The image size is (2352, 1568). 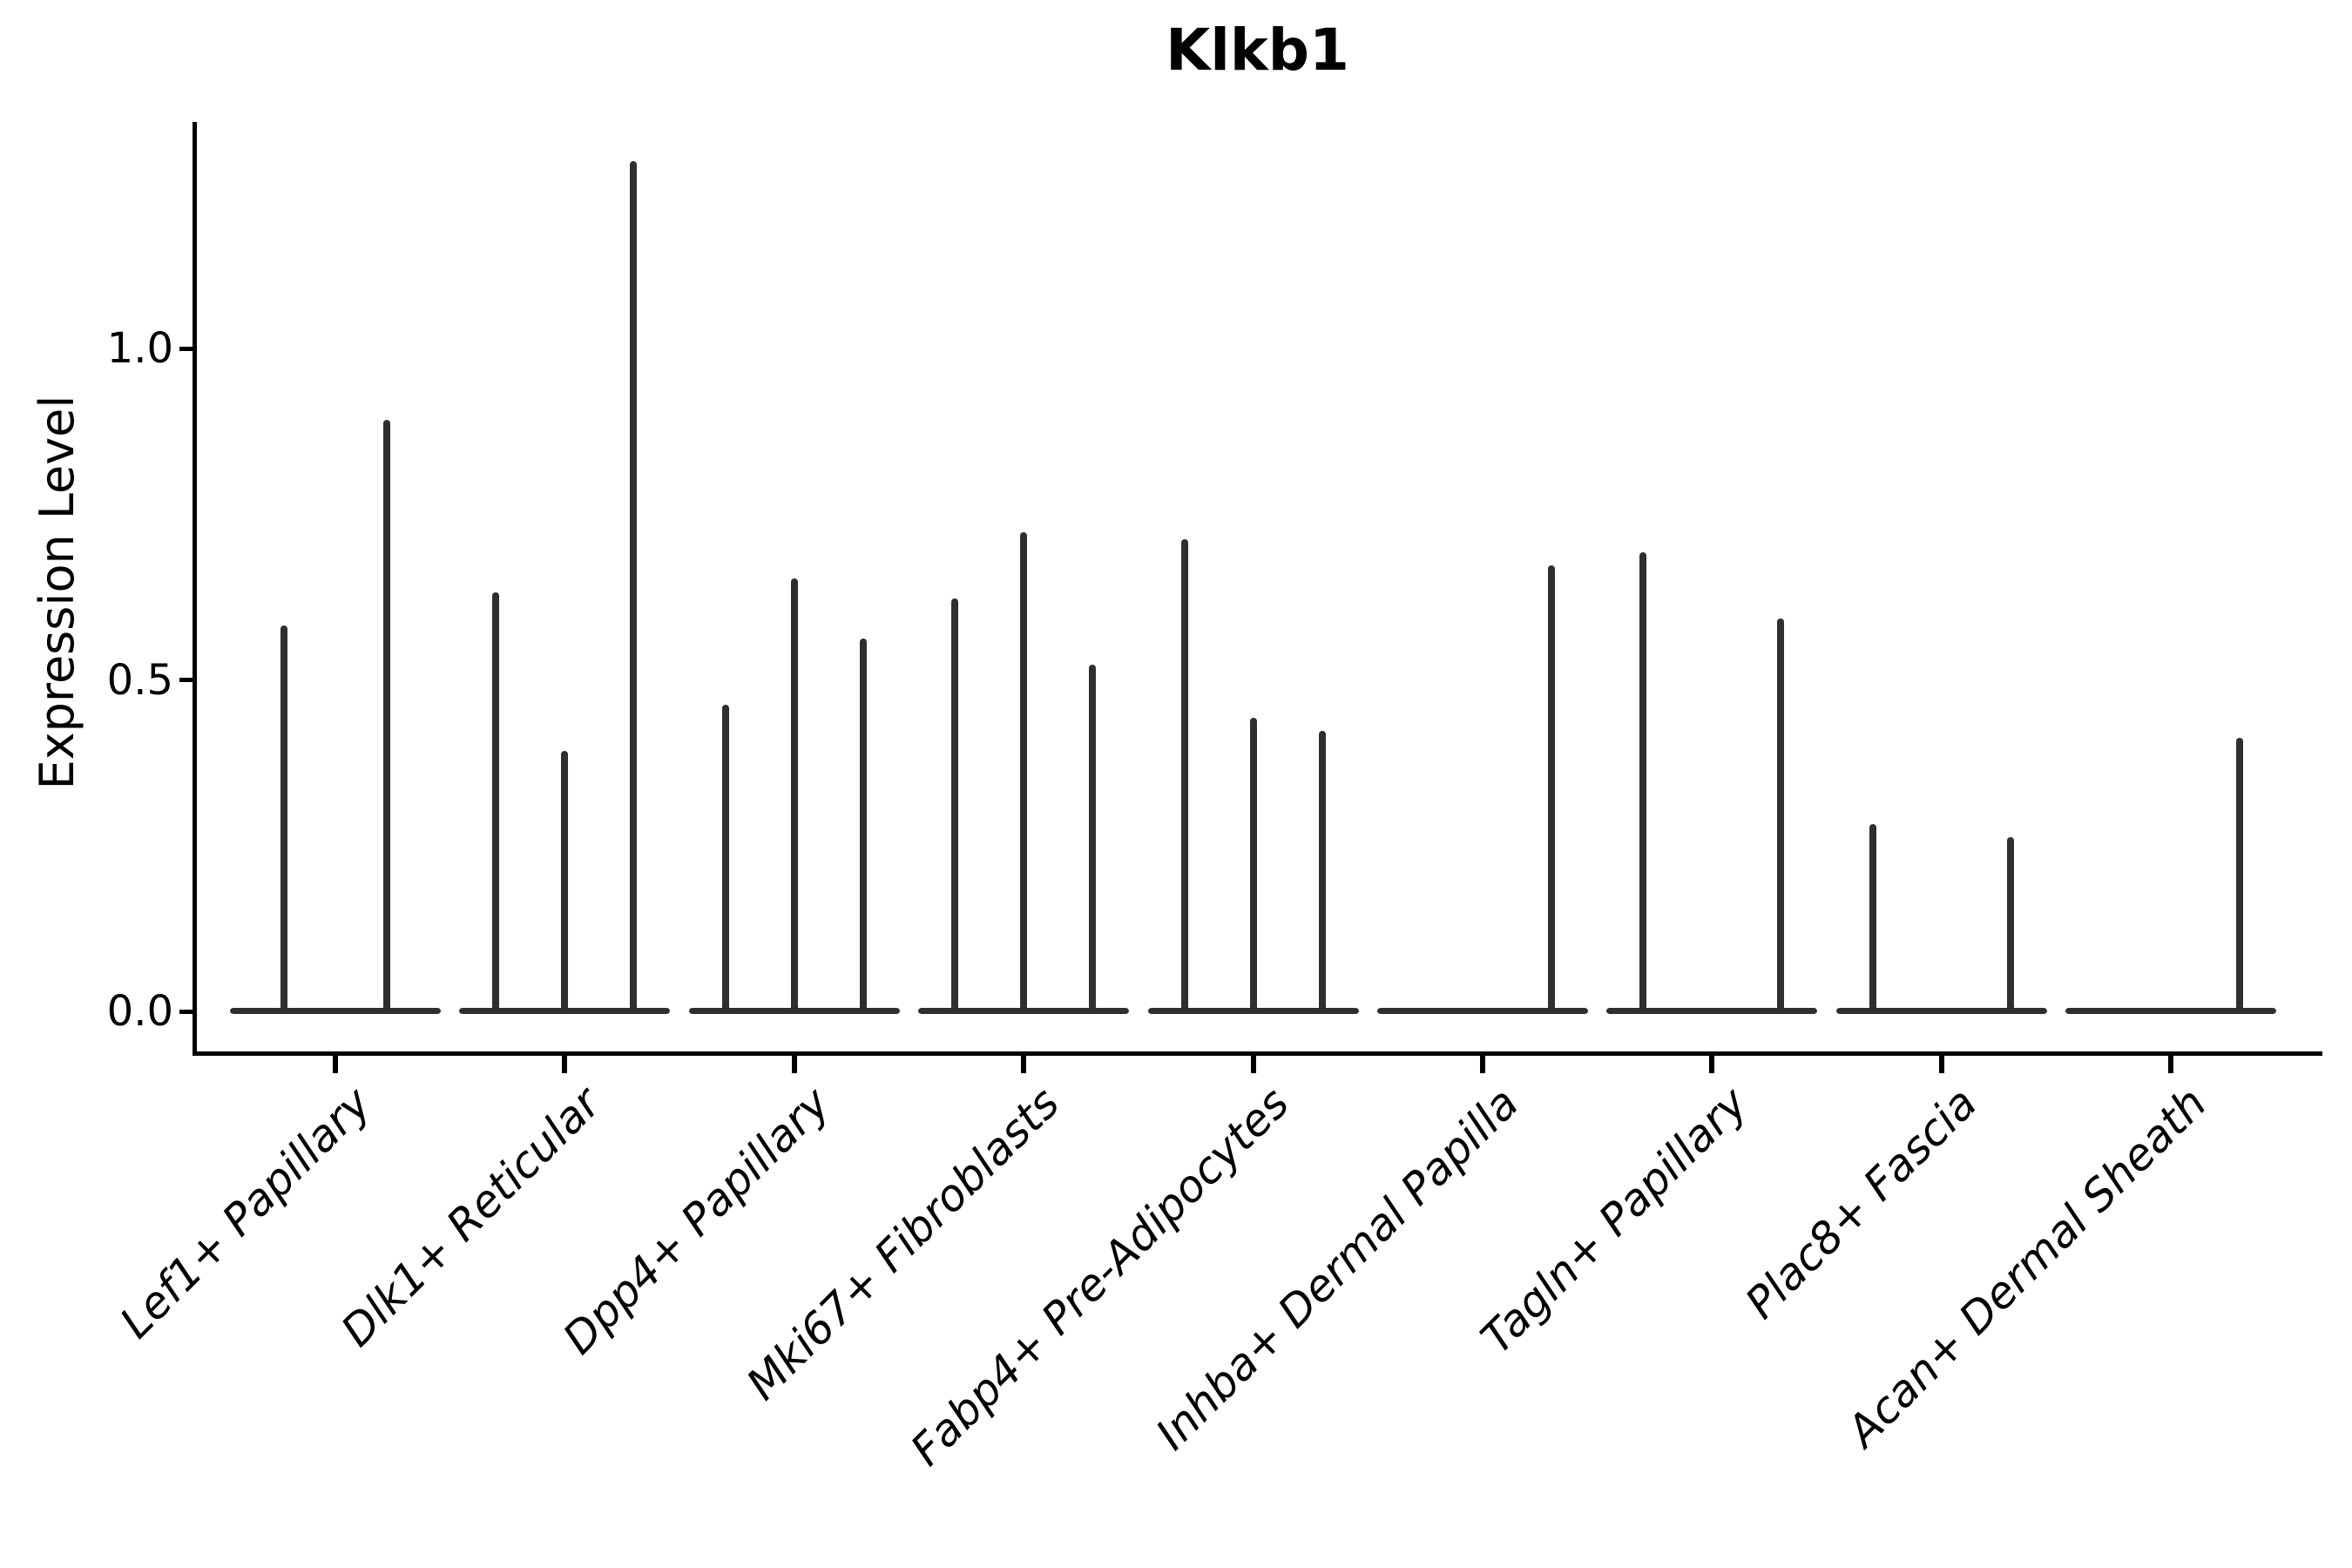 What do you see at coordinates (1100, 1277) in the screenshot?
I see `x-tick-label: Fabp4+ Pre-Adipocytes` at bounding box center [1100, 1277].